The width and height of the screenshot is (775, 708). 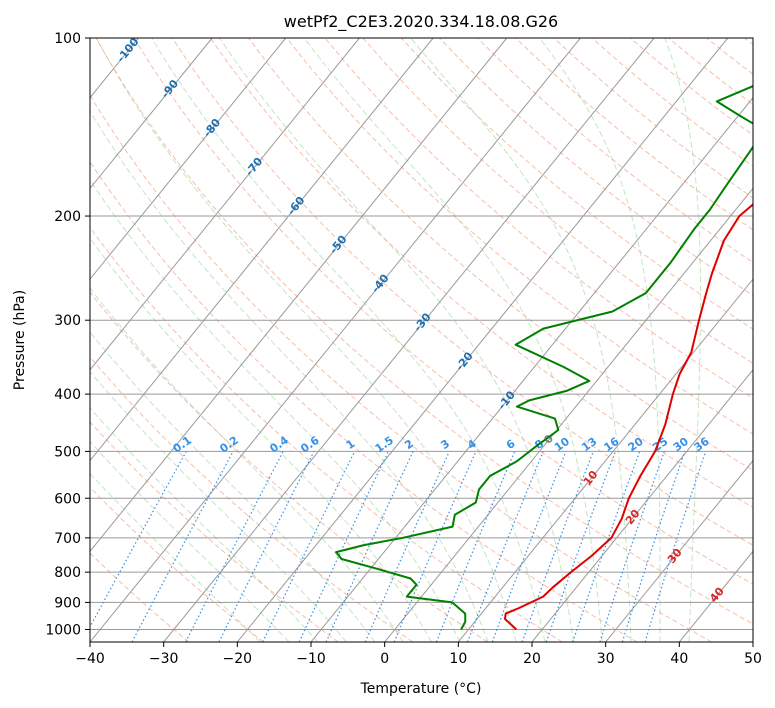 What do you see at coordinates (679, 659) in the screenshot?
I see `x-tick-label: 40` at bounding box center [679, 659].